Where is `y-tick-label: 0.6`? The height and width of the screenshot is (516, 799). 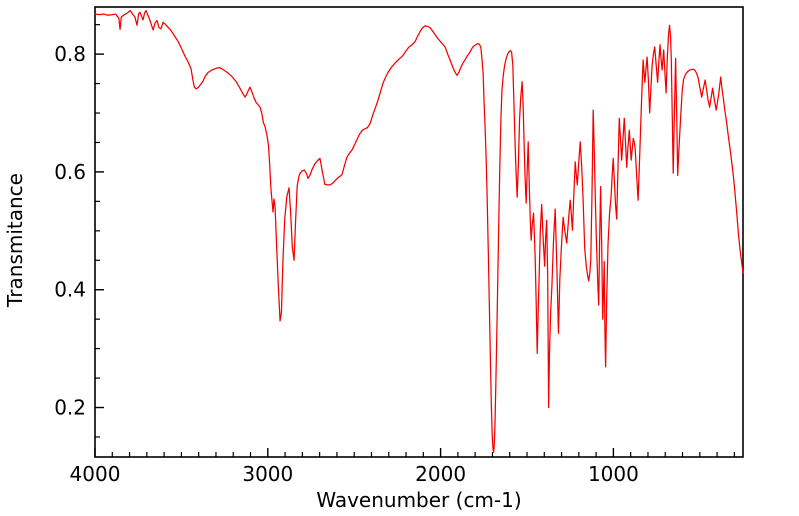
y-tick-label: 0.6 is located at coordinates (70, 172).